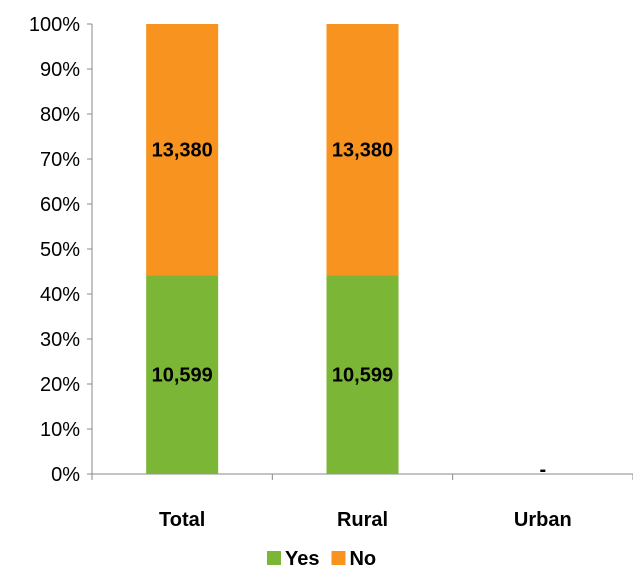  I want to click on x-axis: Total Rural Urban, so click(360, 502).